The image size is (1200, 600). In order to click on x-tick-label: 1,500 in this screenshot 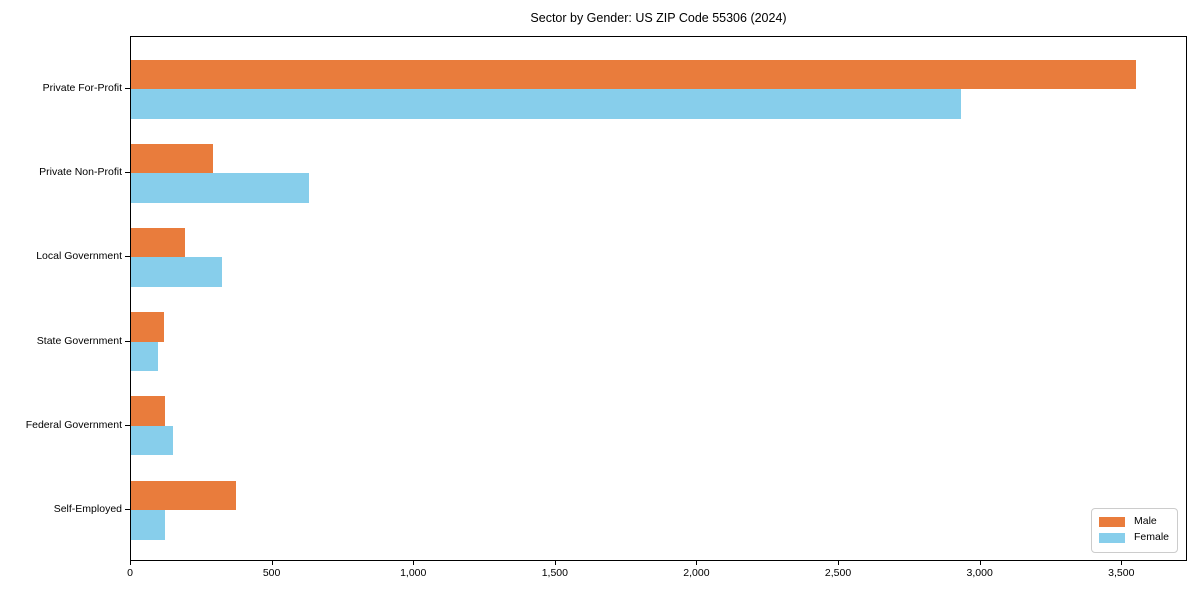, I will do `click(554, 573)`.